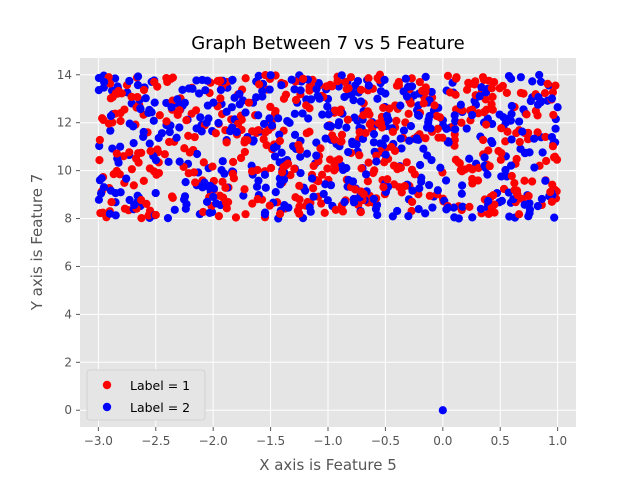  What do you see at coordinates (146, 395) in the screenshot?
I see `legend: Label = 1 Label = 2` at bounding box center [146, 395].